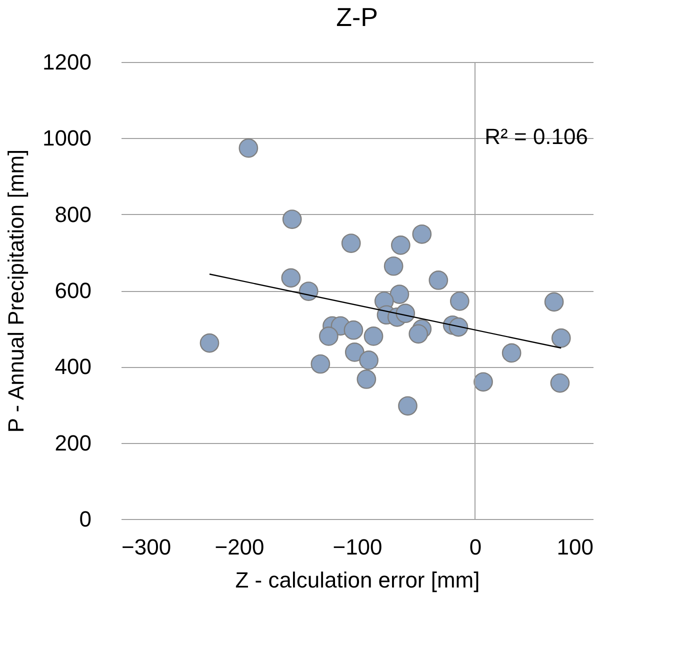 The height and width of the screenshot is (665, 675). Describe the element at coordinates (475, 547) in the screenshot. I see `x-tick-label: 0` at that location.